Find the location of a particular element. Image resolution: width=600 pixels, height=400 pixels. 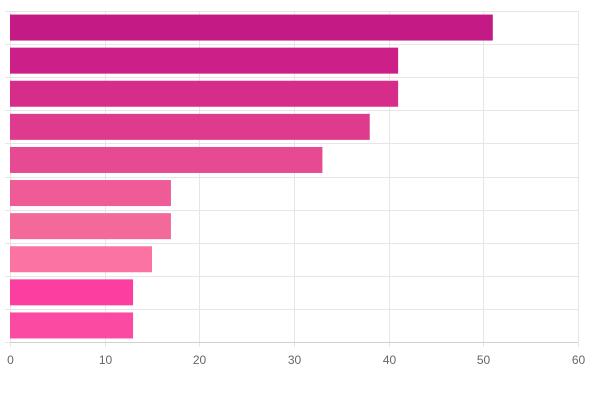

x-tick-label: 10 is located at coordinates (106, 360).